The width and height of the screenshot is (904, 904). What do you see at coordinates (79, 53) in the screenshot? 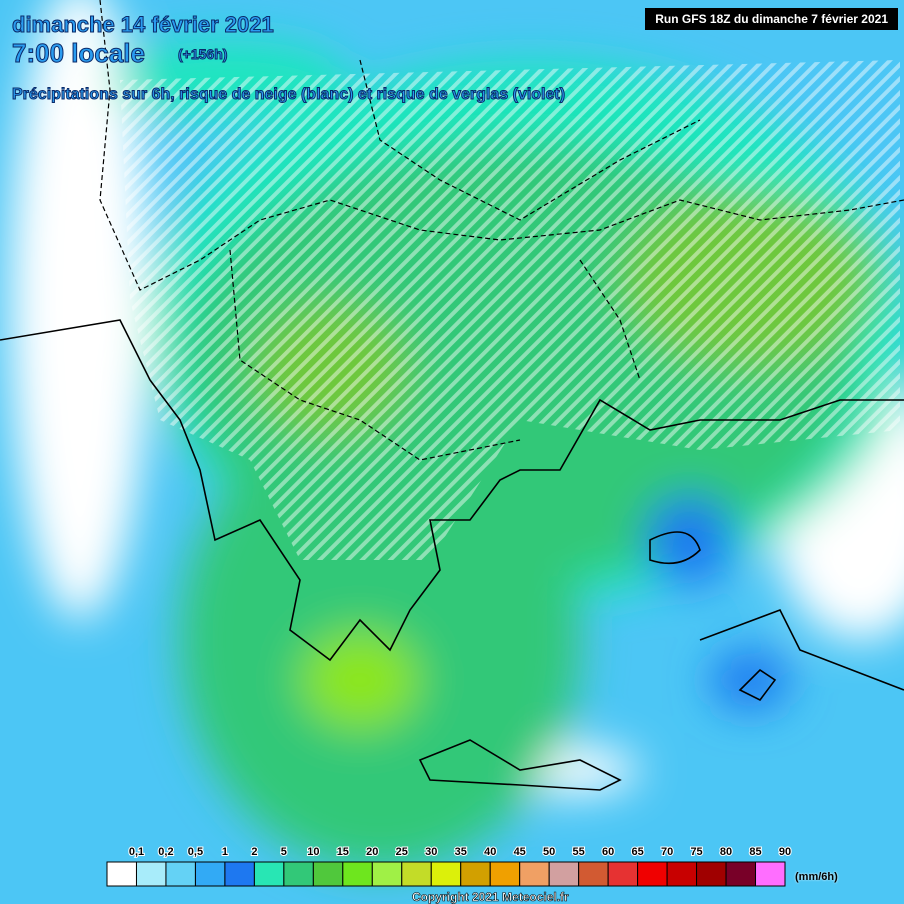
I see `time: 7:00 locale` at bounding box center [79, 53].